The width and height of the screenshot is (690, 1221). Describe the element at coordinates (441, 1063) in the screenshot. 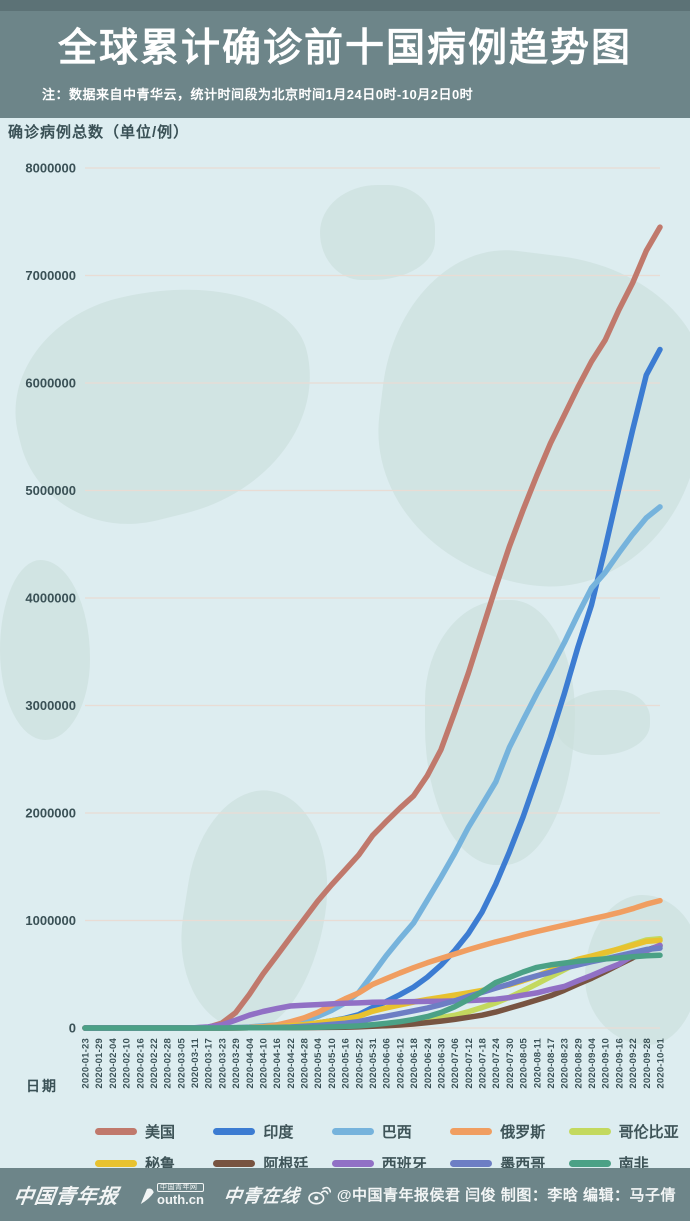

I see `x-tick-label: 2020-06-30` at that location.